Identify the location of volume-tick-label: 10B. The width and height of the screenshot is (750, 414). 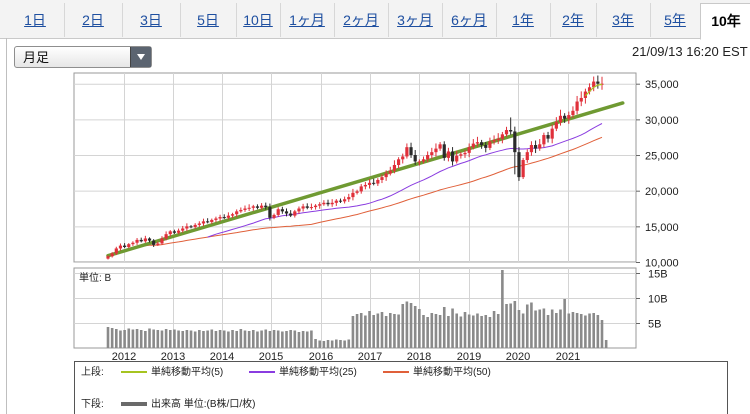
(658, 300).